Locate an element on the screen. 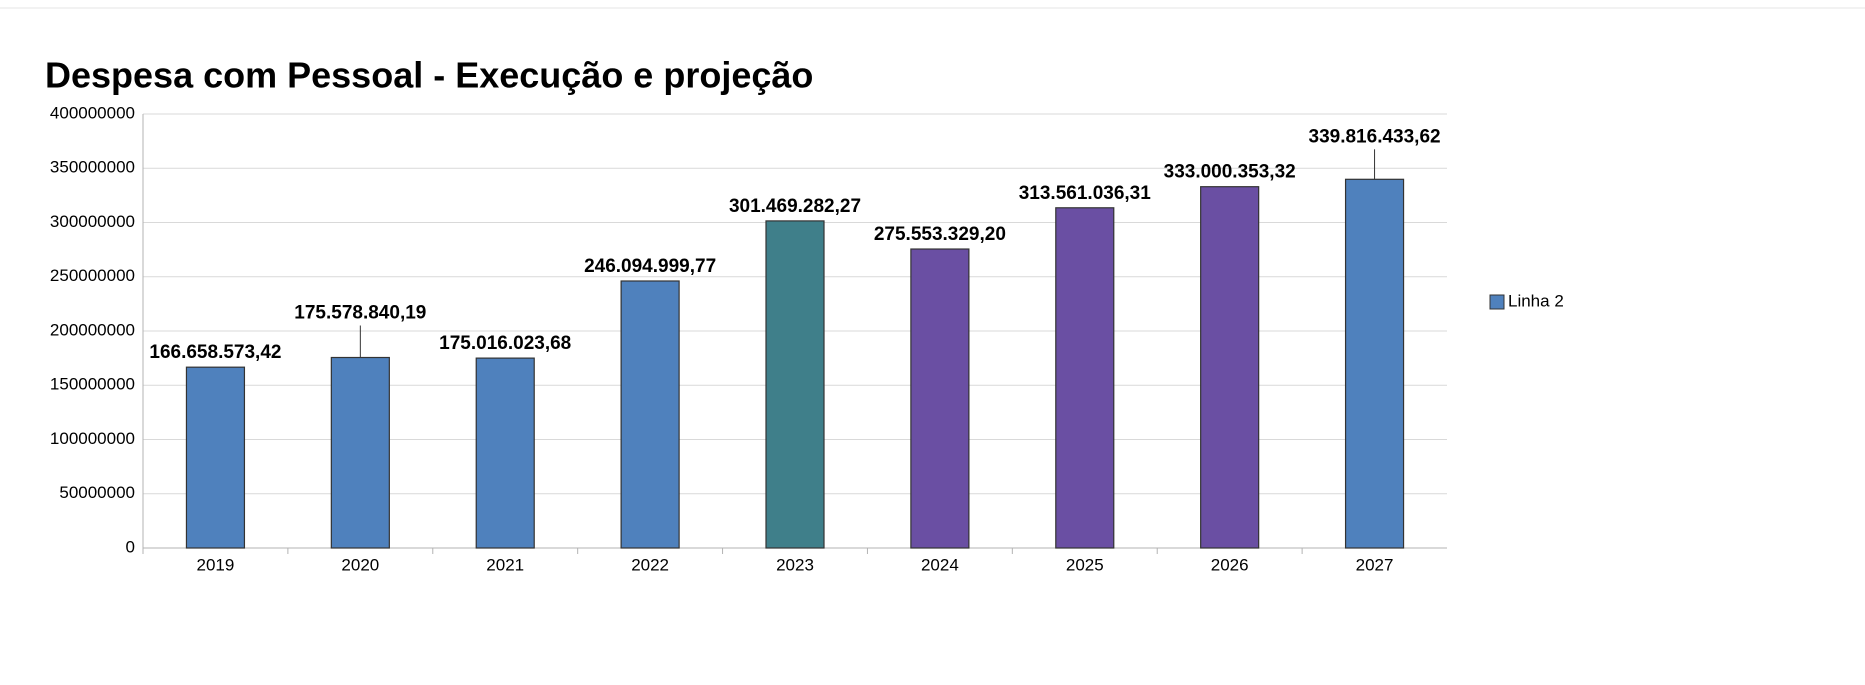  y-tick-label: 300000000 is located at coordinates (92, 221).